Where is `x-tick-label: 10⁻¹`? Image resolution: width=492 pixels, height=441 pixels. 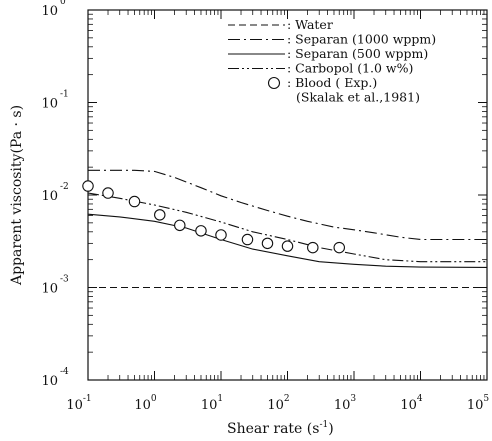
x-tick-label: 10⁻¹ is located at coordinates (78, 403).